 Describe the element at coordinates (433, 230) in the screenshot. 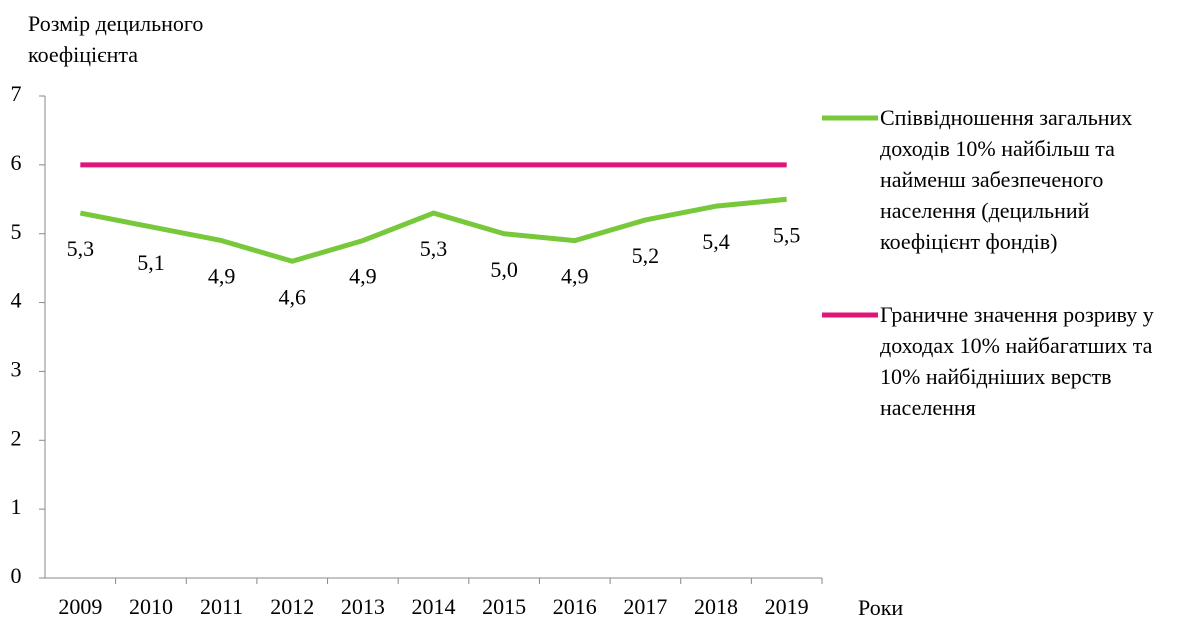

I see `series-line` at that location.